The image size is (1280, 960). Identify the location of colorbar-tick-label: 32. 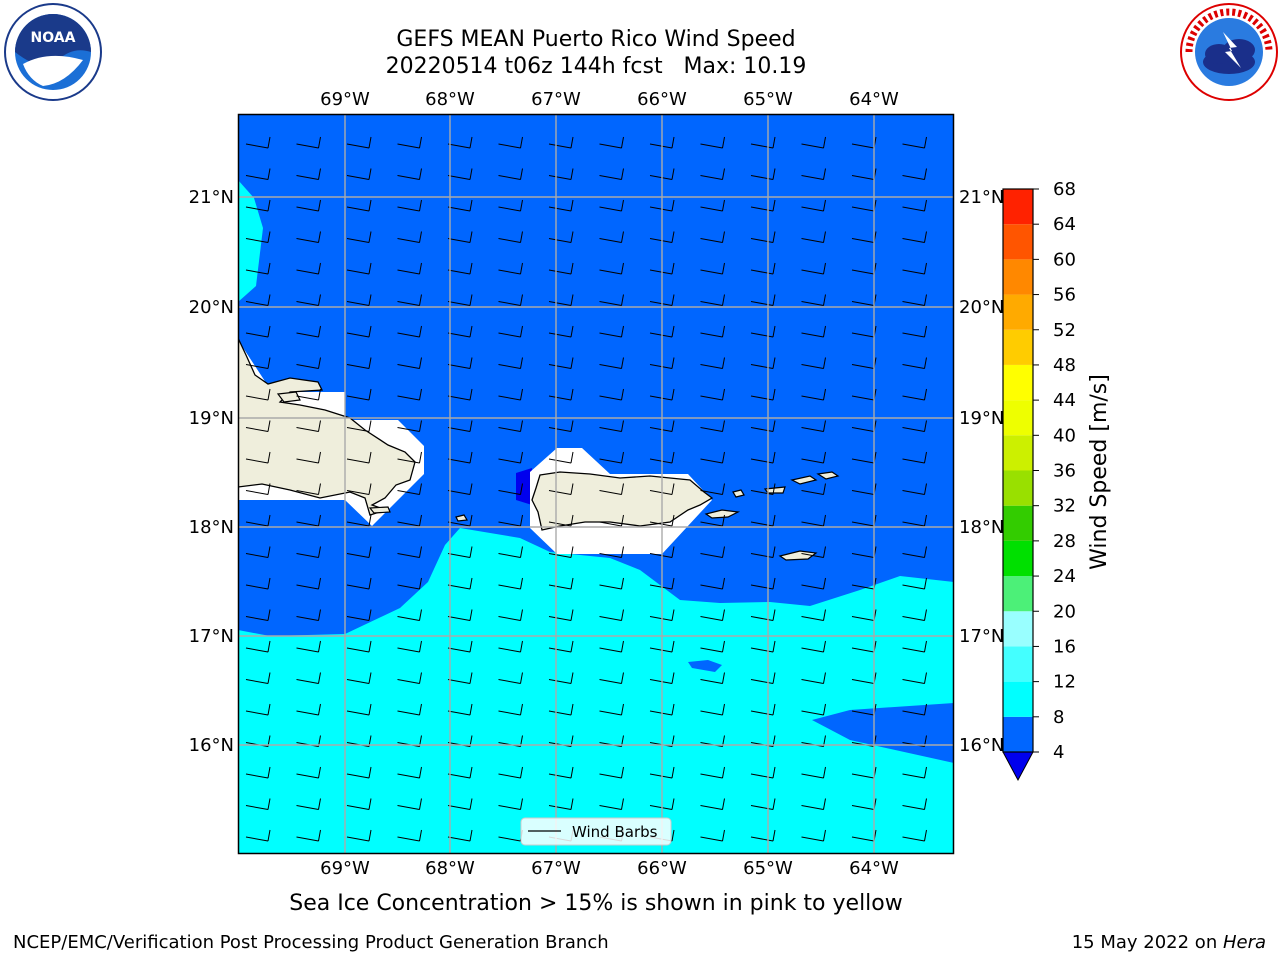
(1064, 506).